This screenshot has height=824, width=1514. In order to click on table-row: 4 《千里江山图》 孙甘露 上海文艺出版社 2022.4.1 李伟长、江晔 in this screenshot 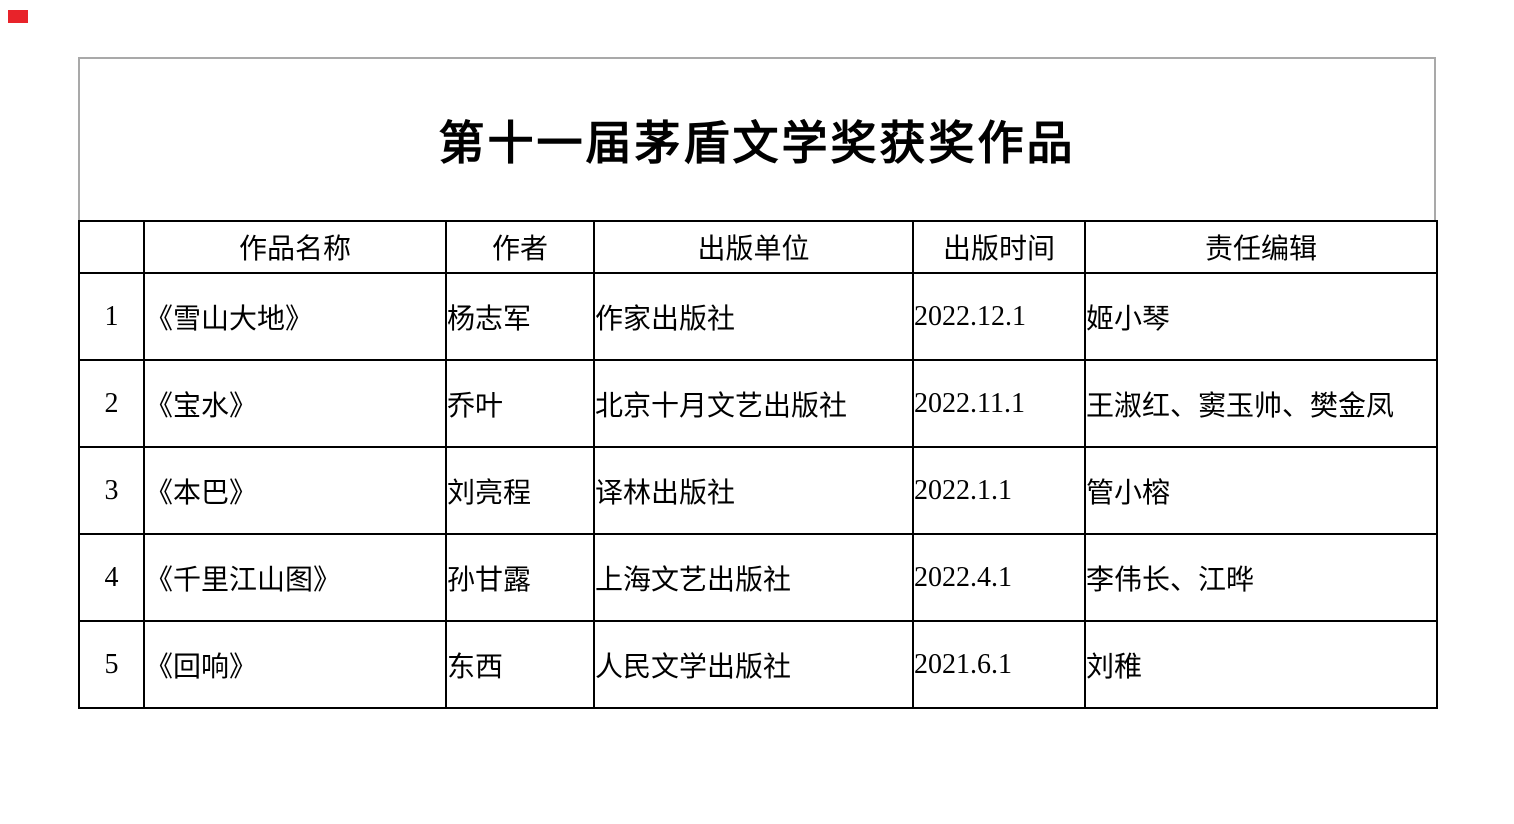, I will do `click(758, 577)`.